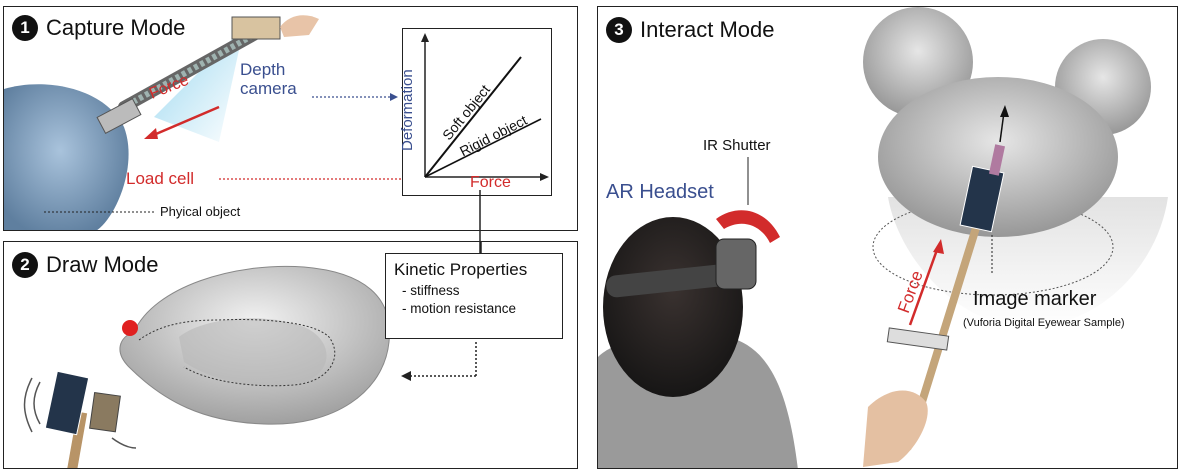  I want to click on ar-headset-band, so click(676, 280).